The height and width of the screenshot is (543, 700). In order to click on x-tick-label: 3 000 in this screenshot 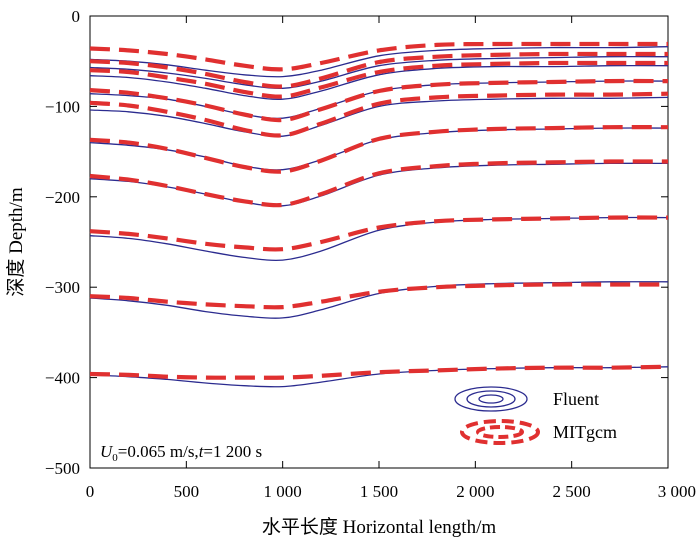, I will do `click(677, 491)`.